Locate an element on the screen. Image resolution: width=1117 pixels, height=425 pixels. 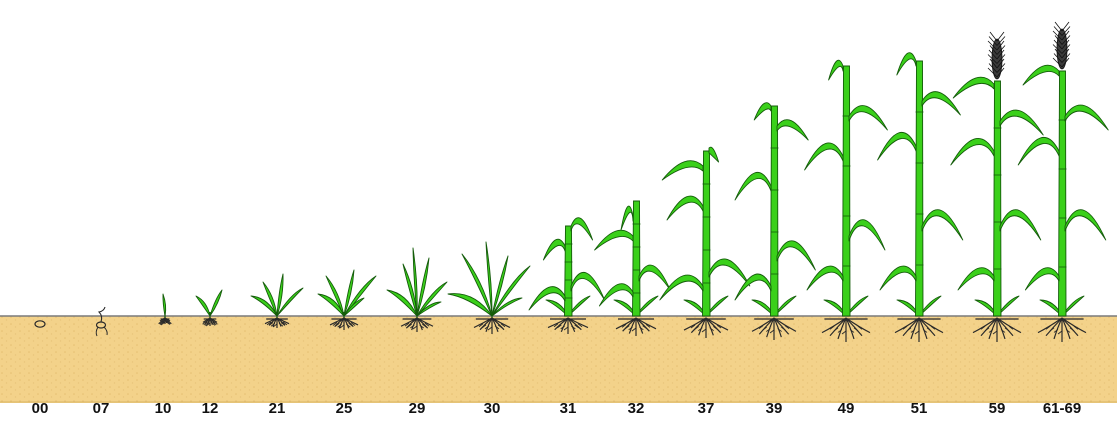
stage-label-07: 07 is located at coordinates (101, 408).